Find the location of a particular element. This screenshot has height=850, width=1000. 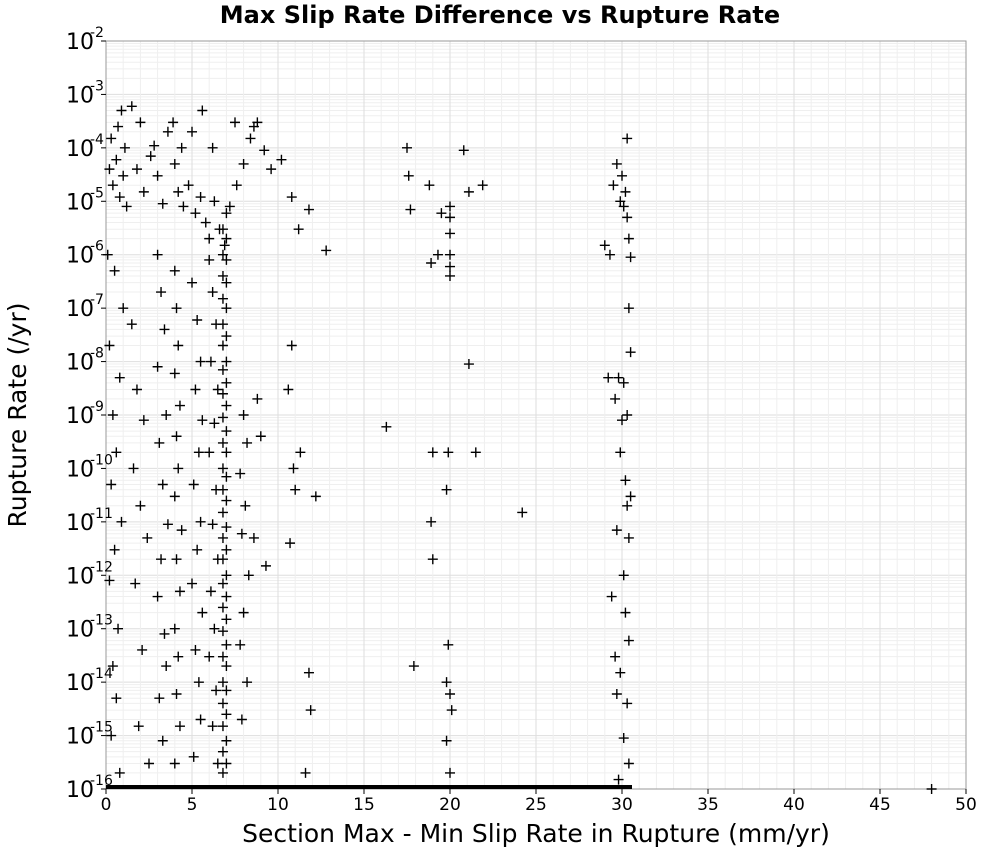

y-tick-exponent: -6 is located at coordinates (97, 247).